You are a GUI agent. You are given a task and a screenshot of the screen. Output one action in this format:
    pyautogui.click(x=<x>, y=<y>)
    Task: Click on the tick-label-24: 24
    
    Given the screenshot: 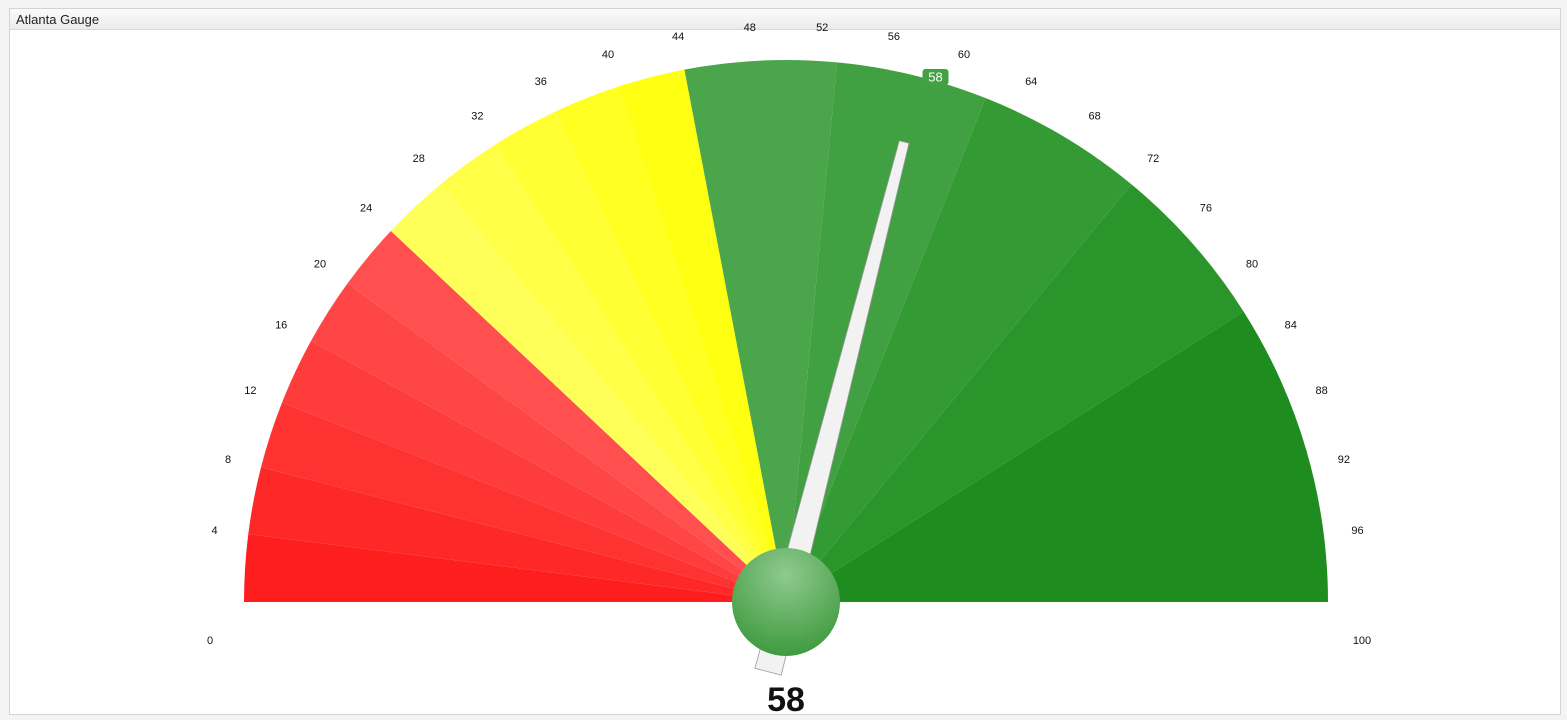 What is the action you would take?
    pyautogui.click(x=366, y=209)
    